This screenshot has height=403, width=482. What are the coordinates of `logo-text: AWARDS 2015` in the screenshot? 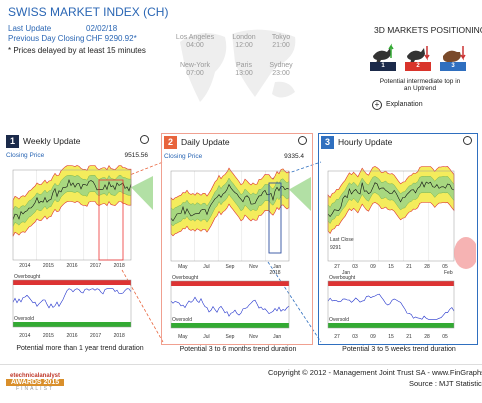 It's located at (35, 382).